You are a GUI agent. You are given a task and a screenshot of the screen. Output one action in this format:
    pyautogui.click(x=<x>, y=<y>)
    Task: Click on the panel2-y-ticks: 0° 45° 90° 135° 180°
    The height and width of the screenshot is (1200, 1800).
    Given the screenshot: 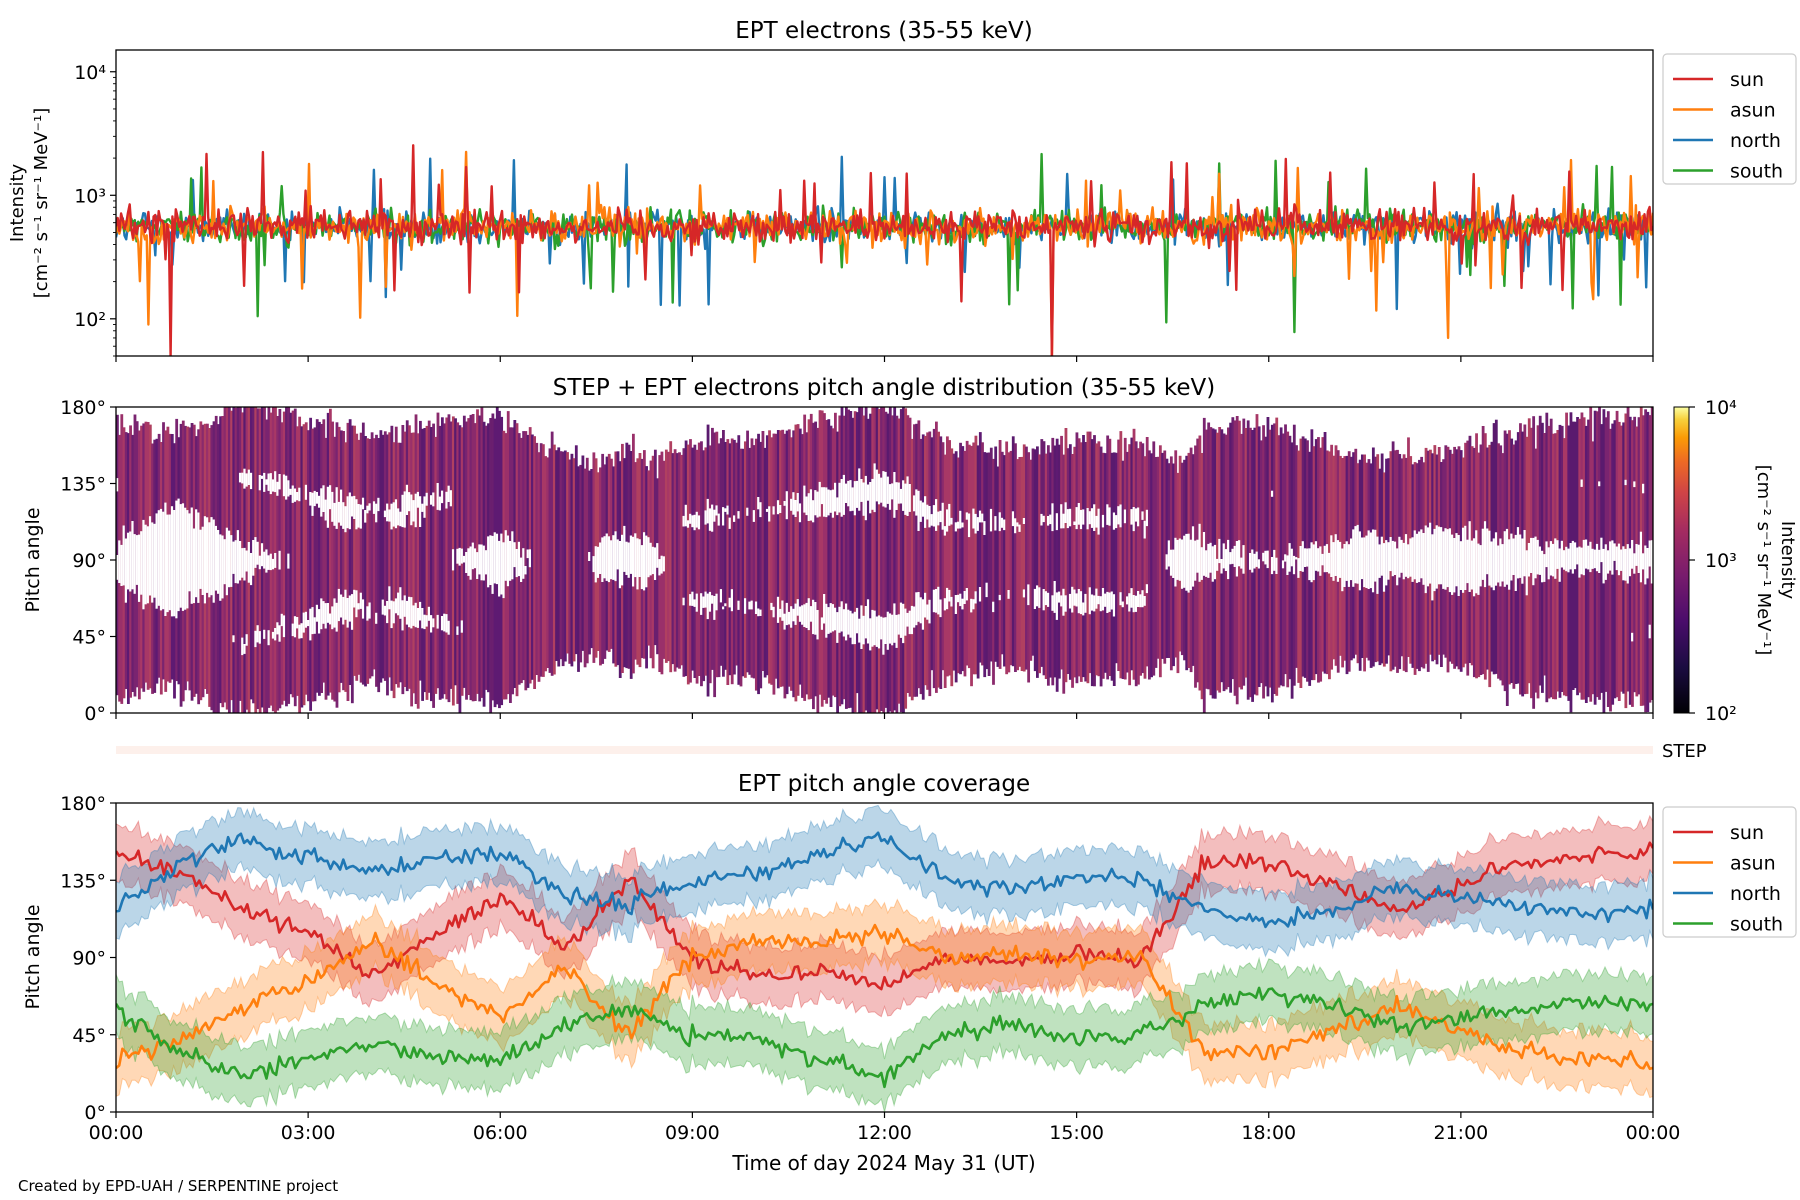 What is the action you would take?
    pyautogui.click(x=88, y=561)
    